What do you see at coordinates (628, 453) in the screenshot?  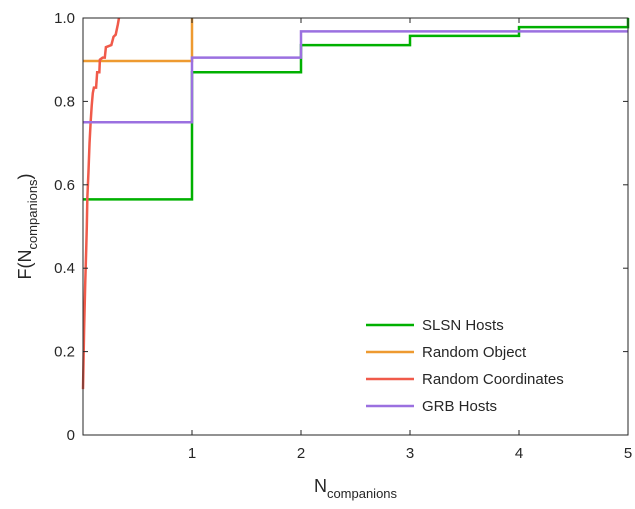 I see `x-tick-label: 5` at bounding box center [628, 453].